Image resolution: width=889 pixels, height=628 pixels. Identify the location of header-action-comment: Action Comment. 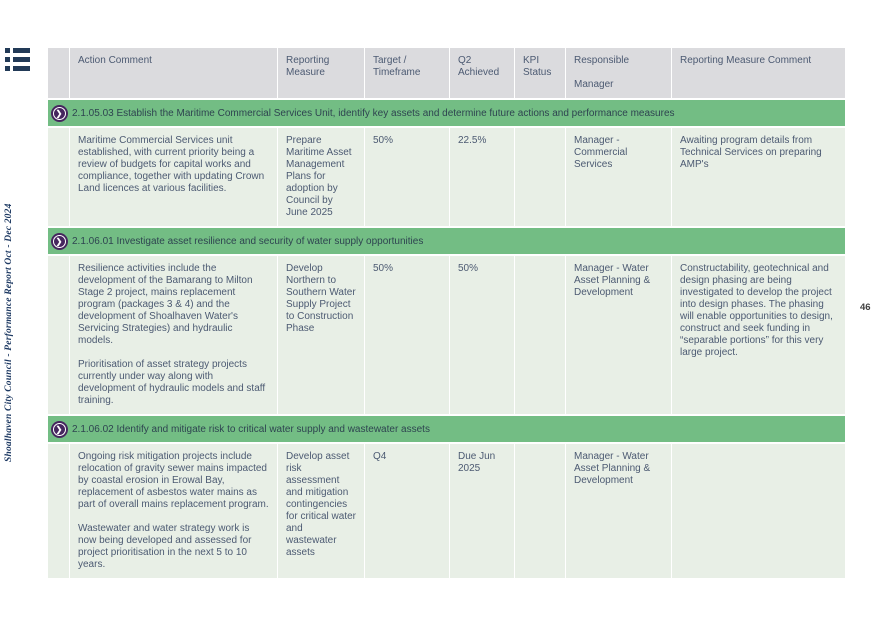
(174, 73).